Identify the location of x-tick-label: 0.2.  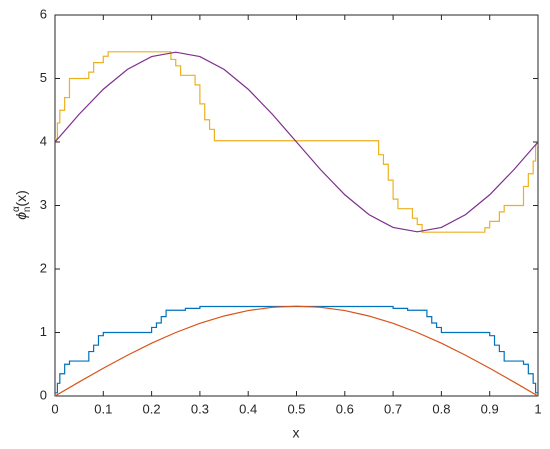
(152, 408).